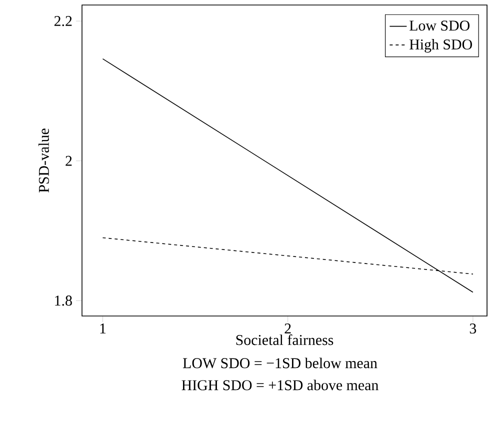  I want to click on y-tick-label: 1.8, so click(63, 301).